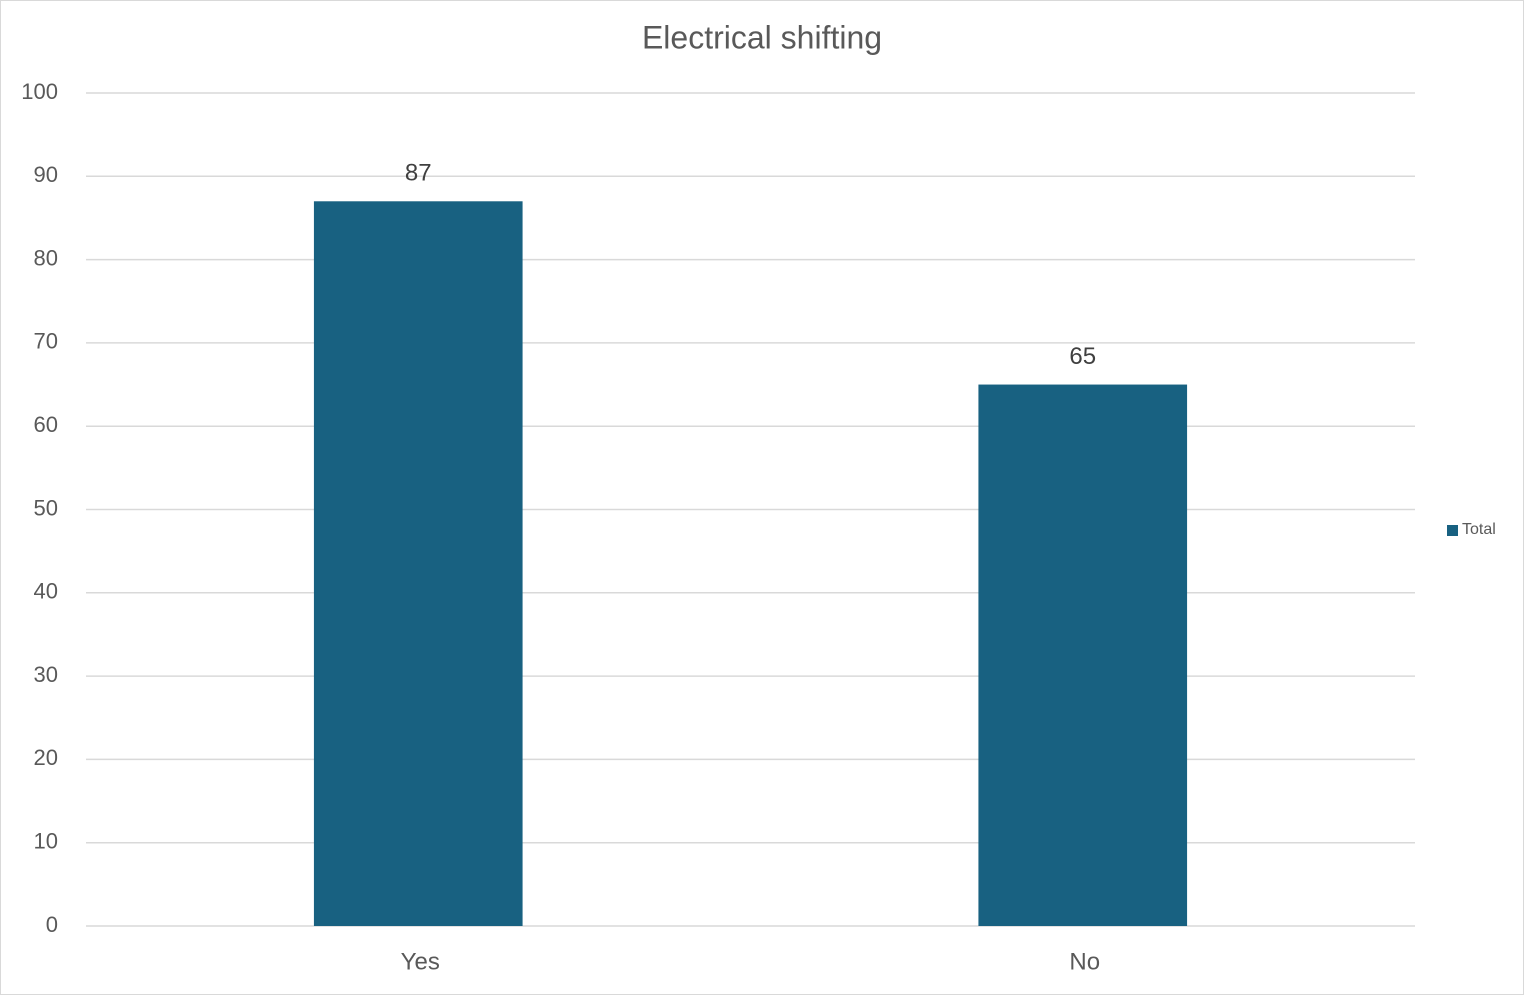 The height and width of the screenshot is (995, 1524). I want to click on x-tick-label: No, so click(1084, 961).